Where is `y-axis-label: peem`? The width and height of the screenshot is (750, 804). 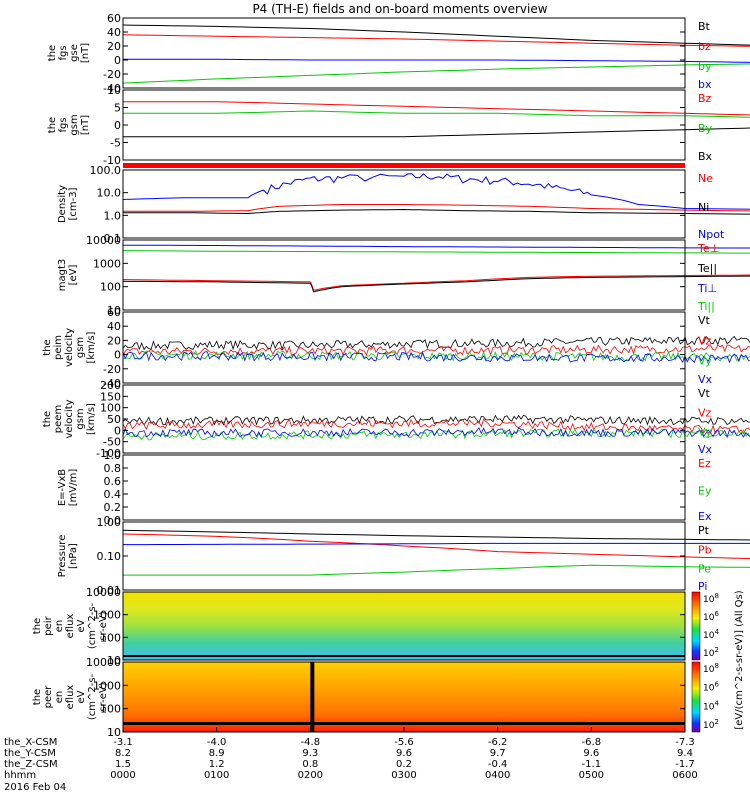
y-axis-label: peem is located at coordinates (58, 419).